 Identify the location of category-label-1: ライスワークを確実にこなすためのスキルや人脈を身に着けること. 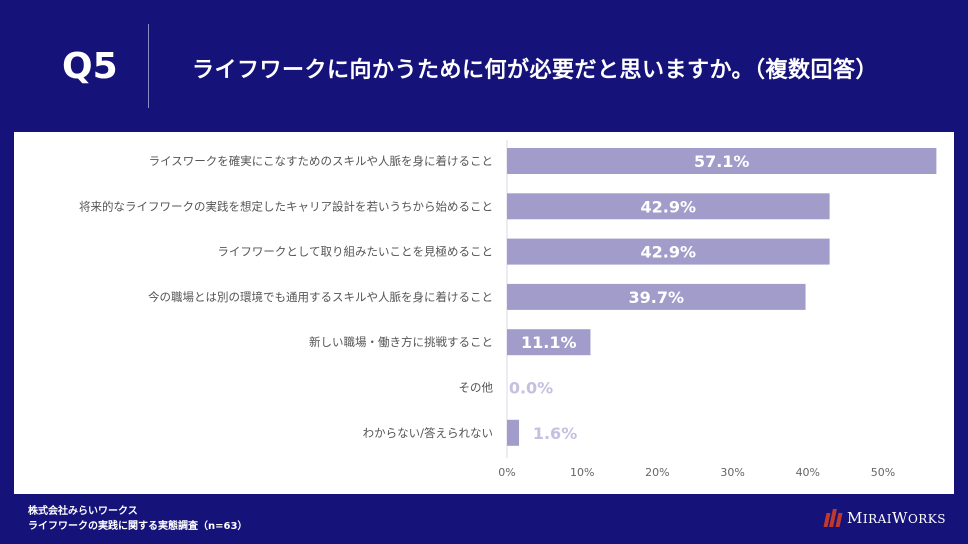
(321, 161).